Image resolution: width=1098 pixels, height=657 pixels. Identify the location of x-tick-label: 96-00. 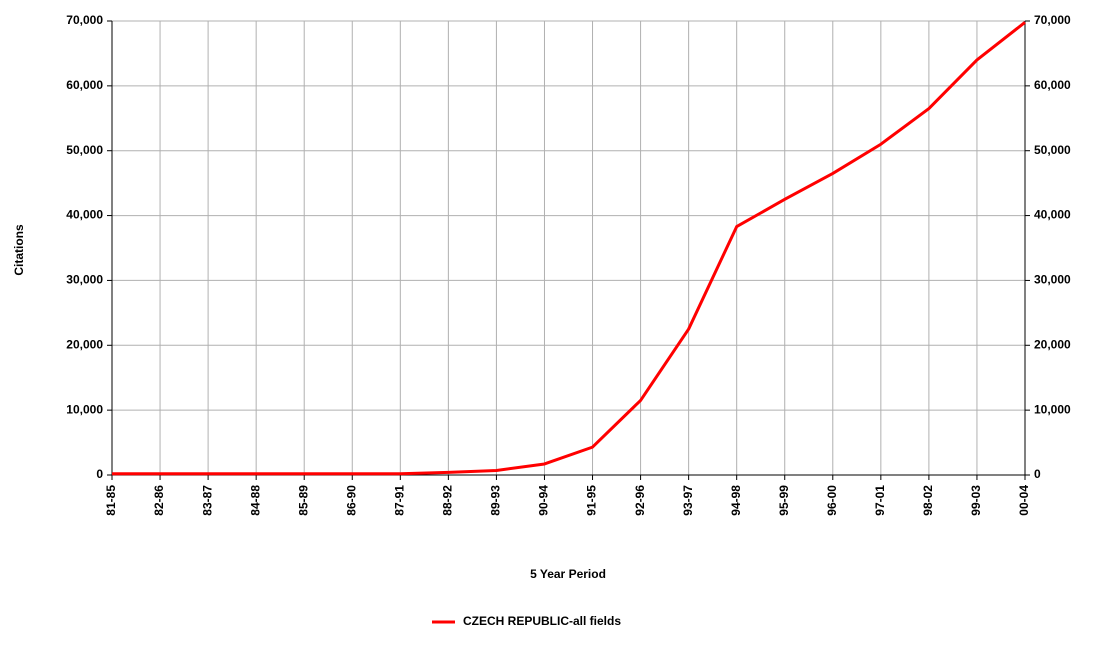
(832, 500).